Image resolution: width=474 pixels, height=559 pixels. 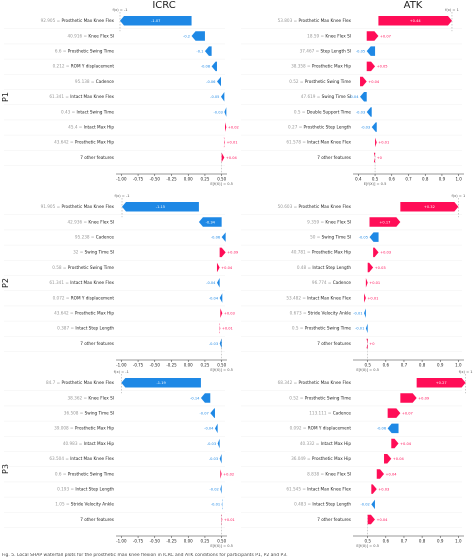 I want to click on feature-value: 8.838 =, so click(x=316, y=473).